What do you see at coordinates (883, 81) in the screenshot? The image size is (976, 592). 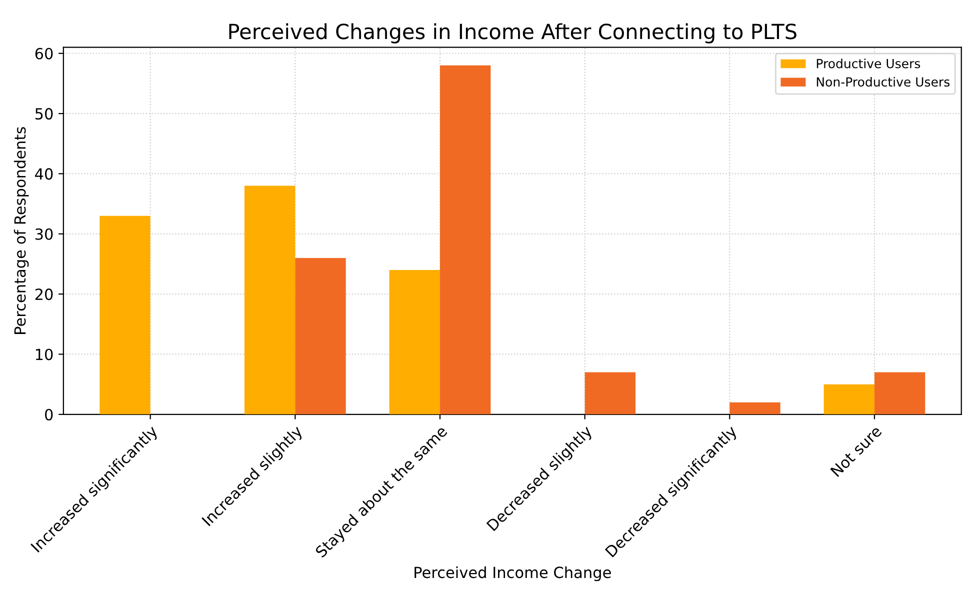 I see `legend-label: Non-Productive Users` at bounding box center [883, 81].